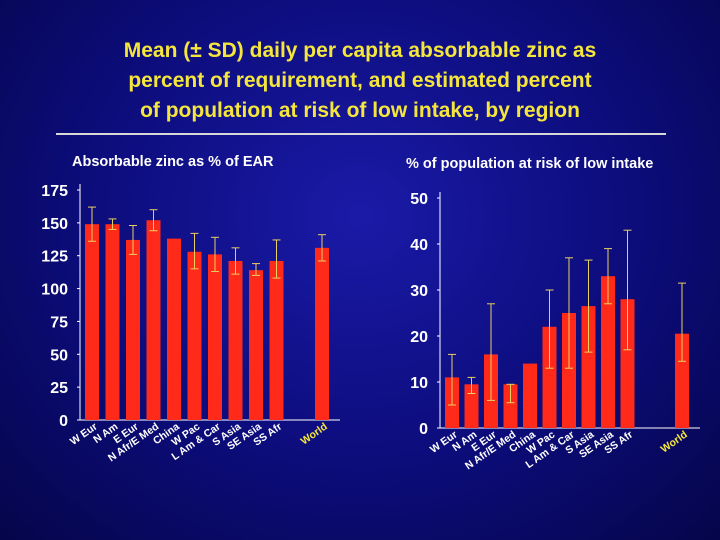  I want to click on y-tick-label: 25, so click(59, 388).